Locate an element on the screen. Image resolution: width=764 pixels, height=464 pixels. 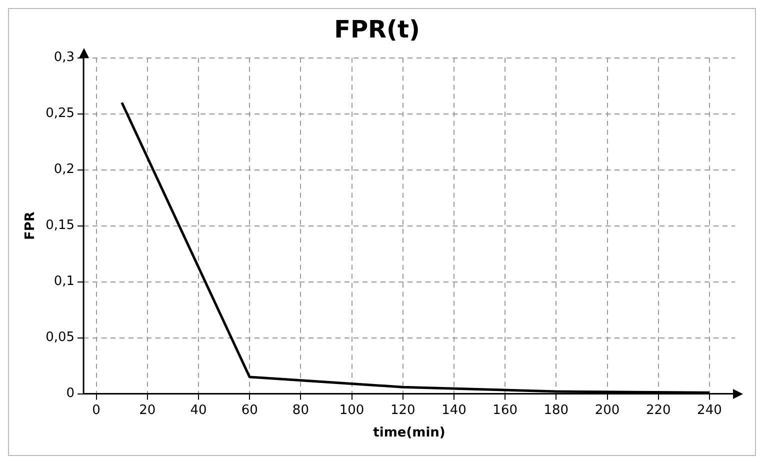
x-tick-label: 160 is located at coordinates (505, 410).